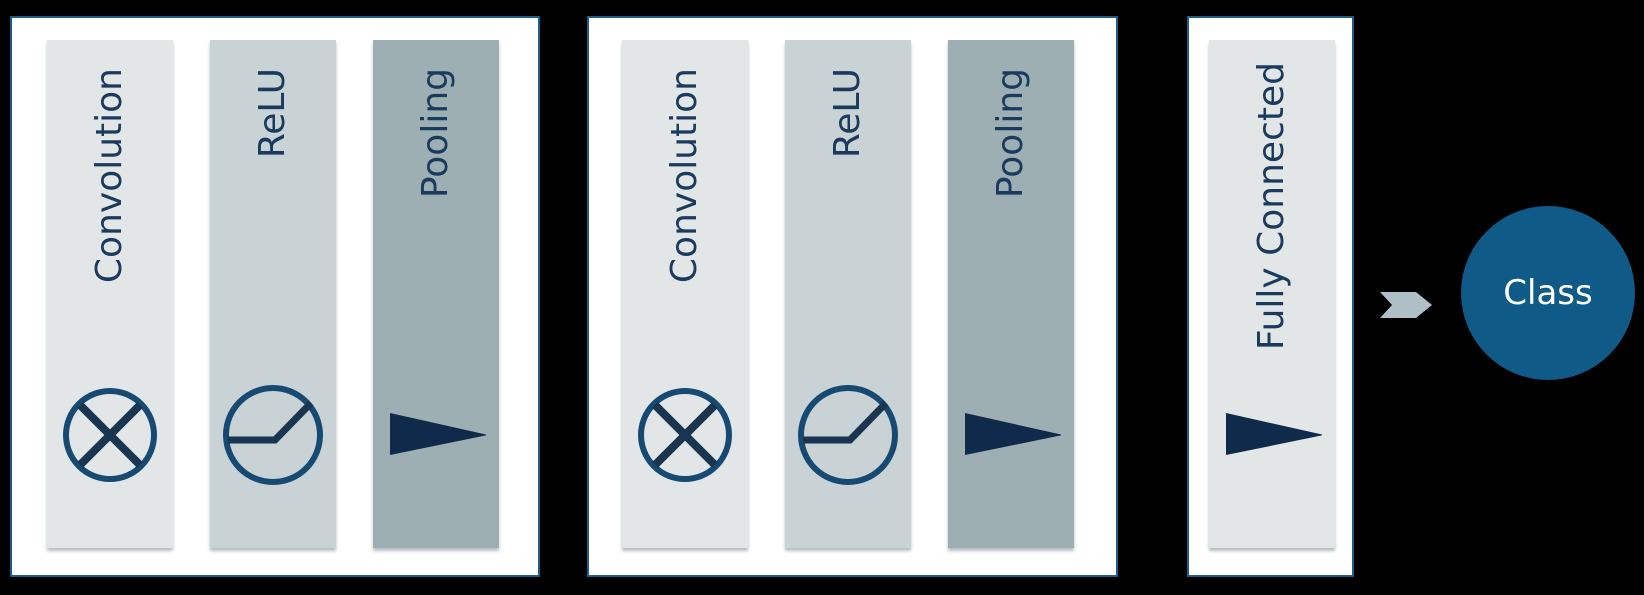  I want to click on fully-connected-layer: Fully Connected, so click(1272, 294).